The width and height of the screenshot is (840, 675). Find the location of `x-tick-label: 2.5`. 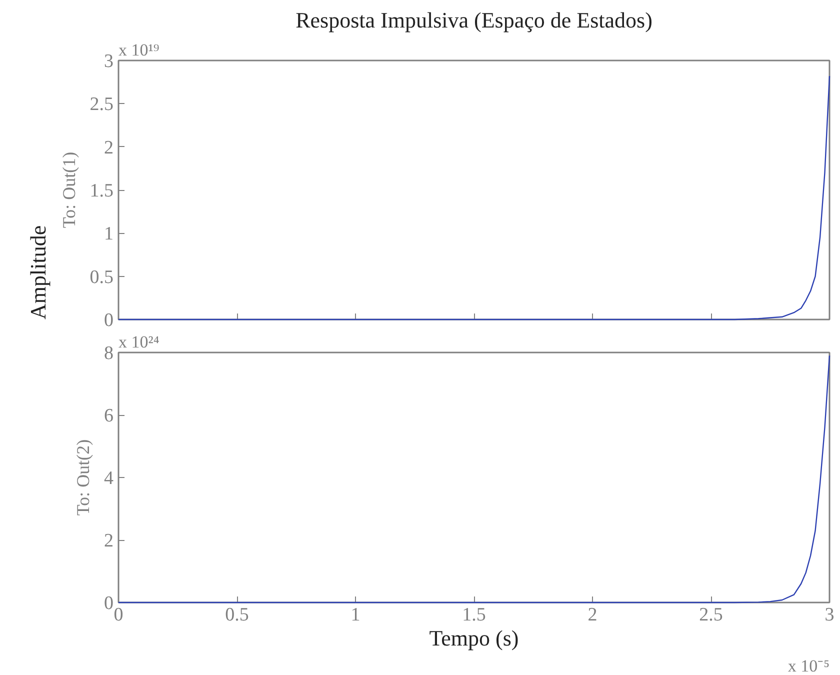

x-tick-label: 2.5 is located at coordinates (711, 615).